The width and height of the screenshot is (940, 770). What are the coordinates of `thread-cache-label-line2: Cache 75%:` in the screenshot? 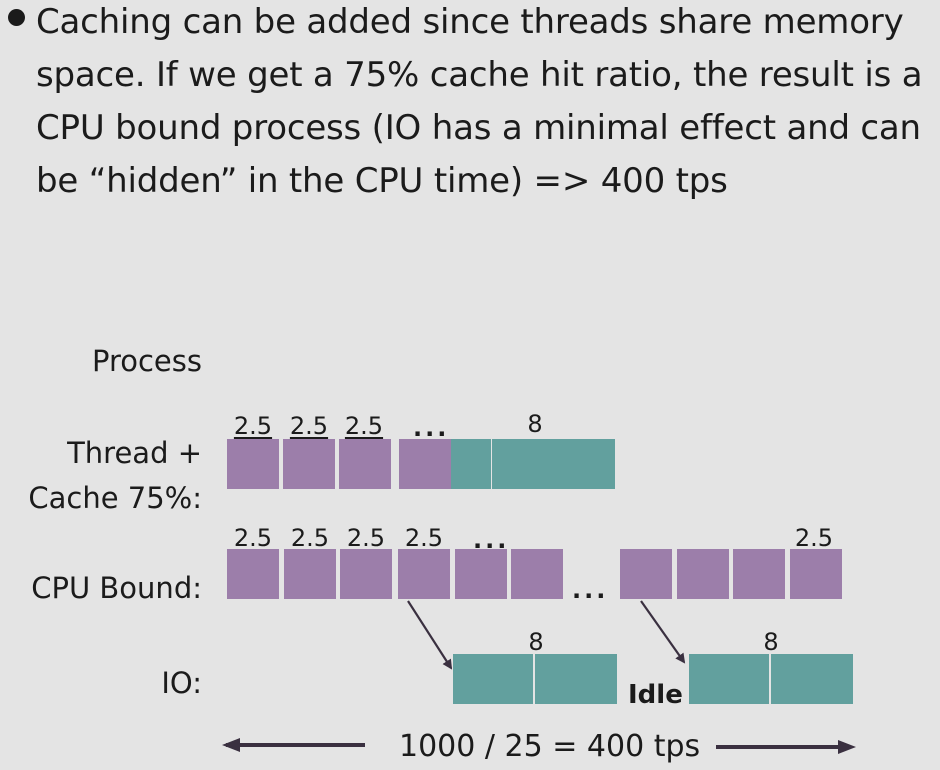 It's located at (115, 498).